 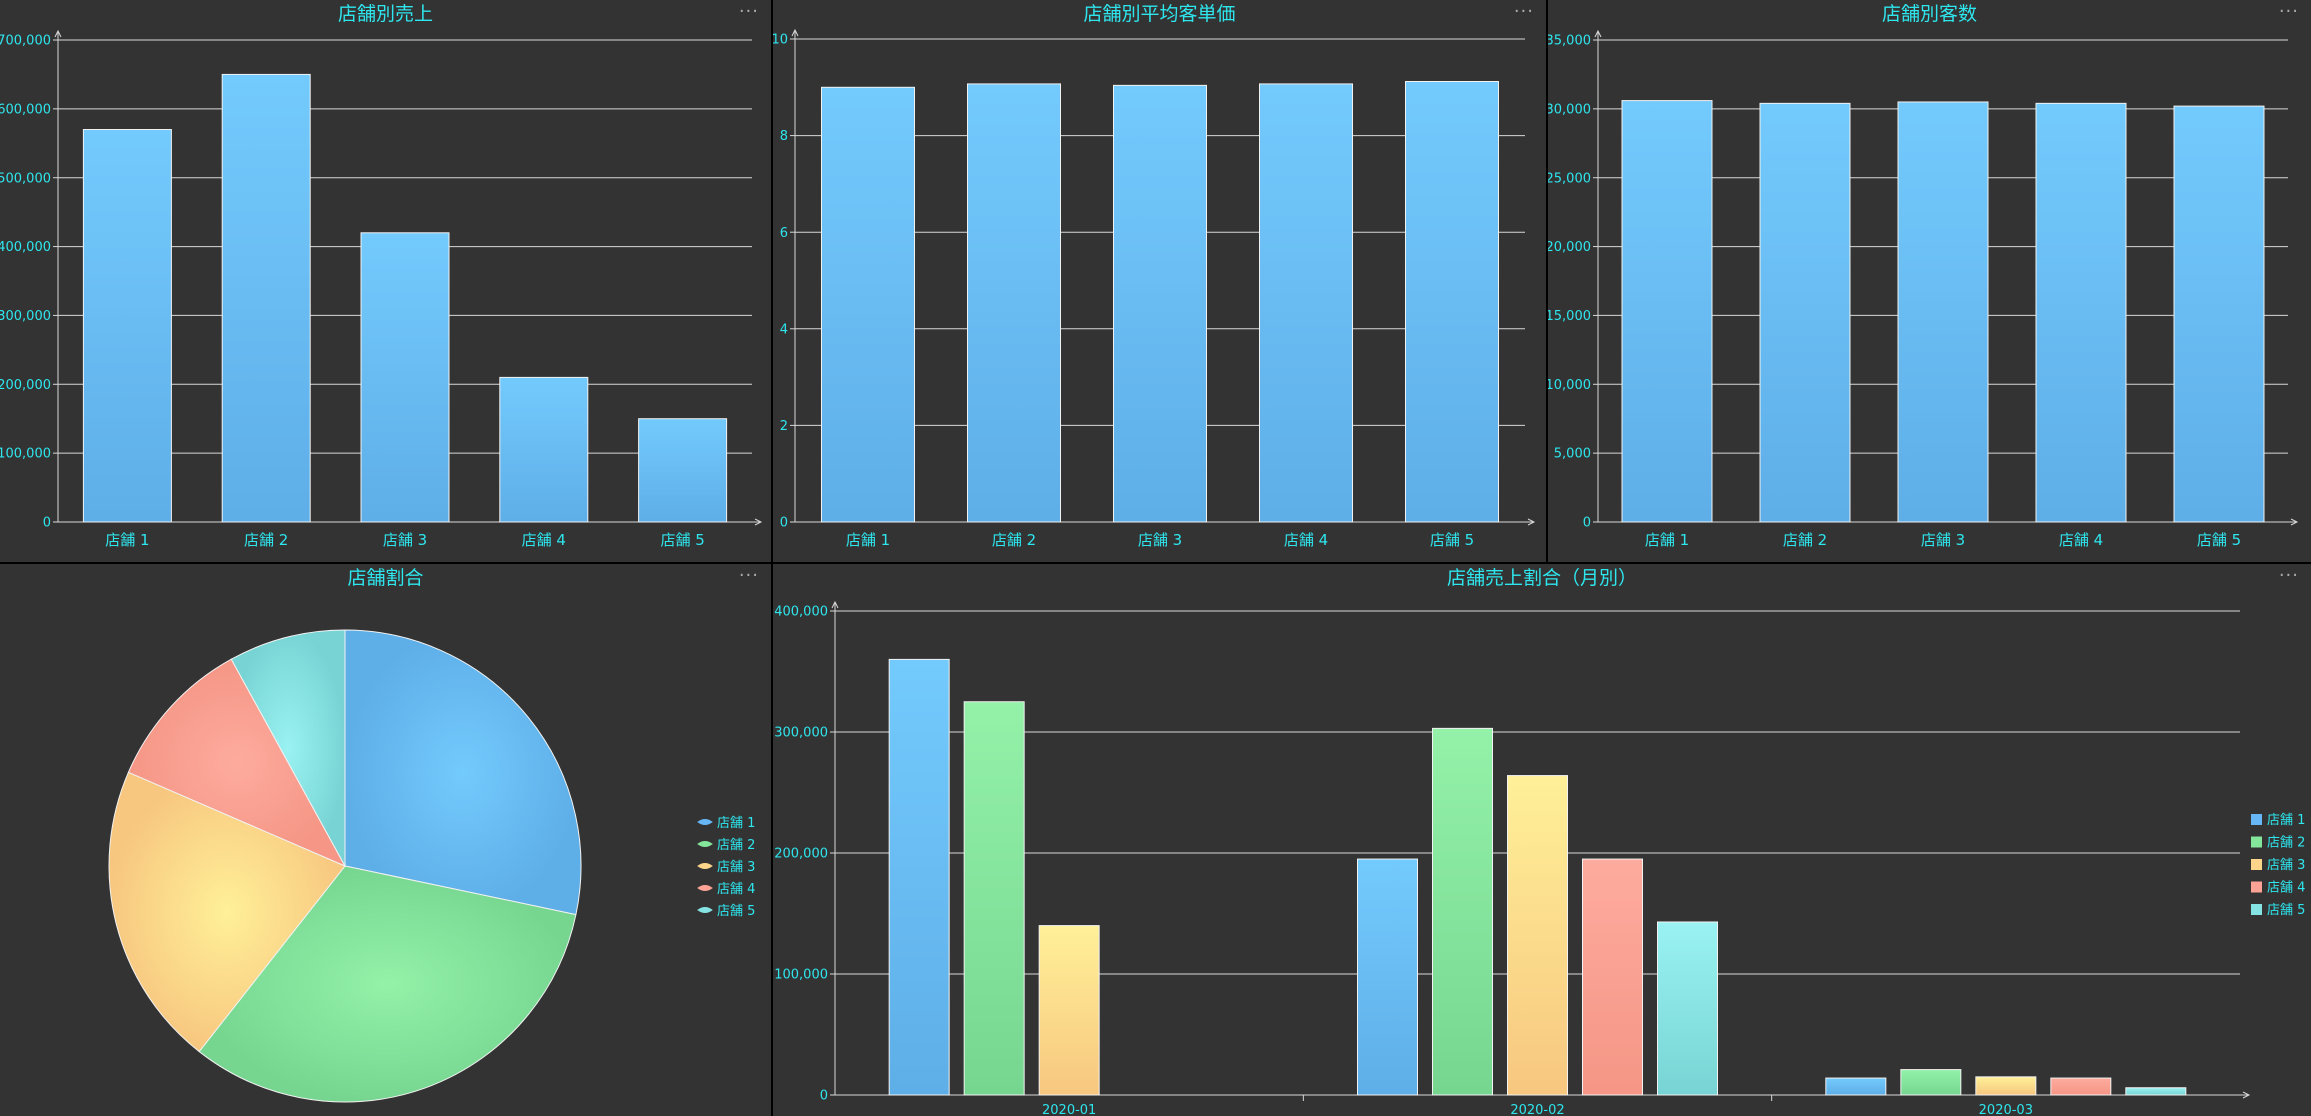 What do you see at coordinates (25, 109) in the screenshot?
I see `y-tick-label: 600,000` at bounding box center [25, 109].